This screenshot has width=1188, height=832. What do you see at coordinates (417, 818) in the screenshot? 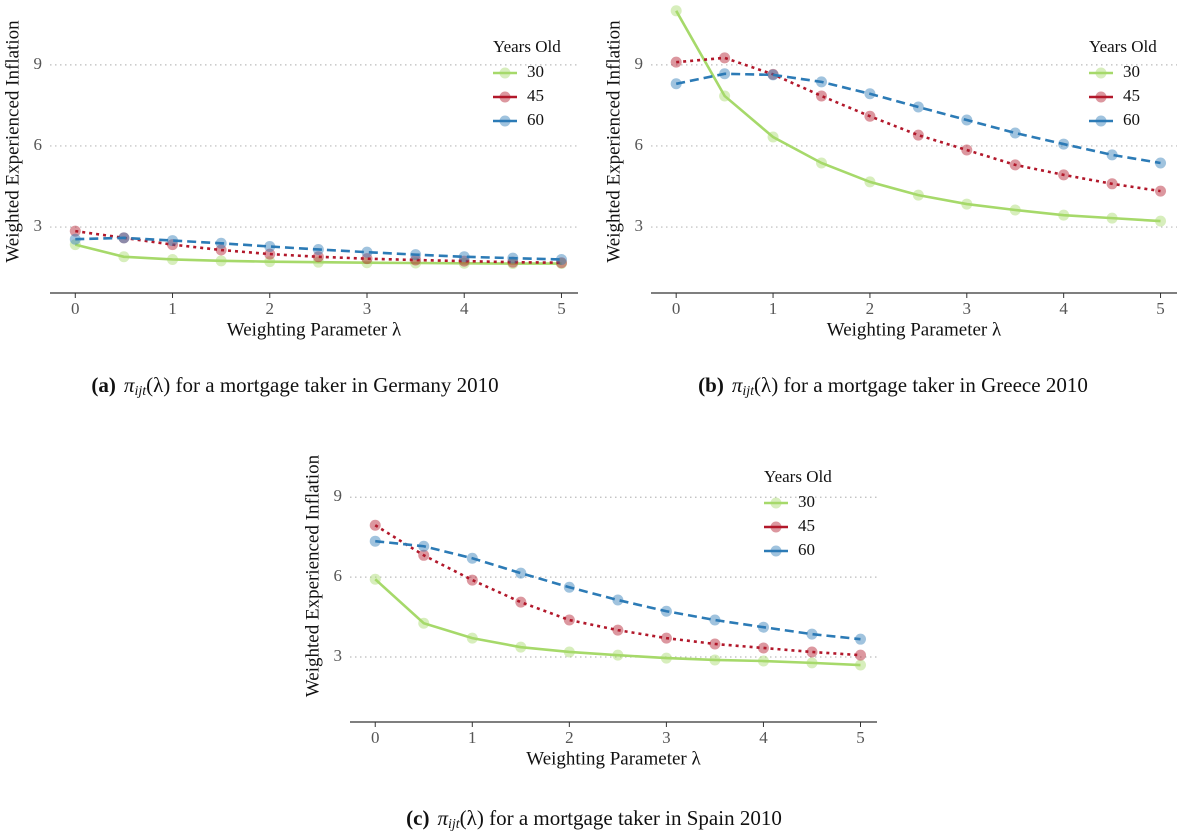
I see `caption-label: (c)` at bounding box center [417, 818].